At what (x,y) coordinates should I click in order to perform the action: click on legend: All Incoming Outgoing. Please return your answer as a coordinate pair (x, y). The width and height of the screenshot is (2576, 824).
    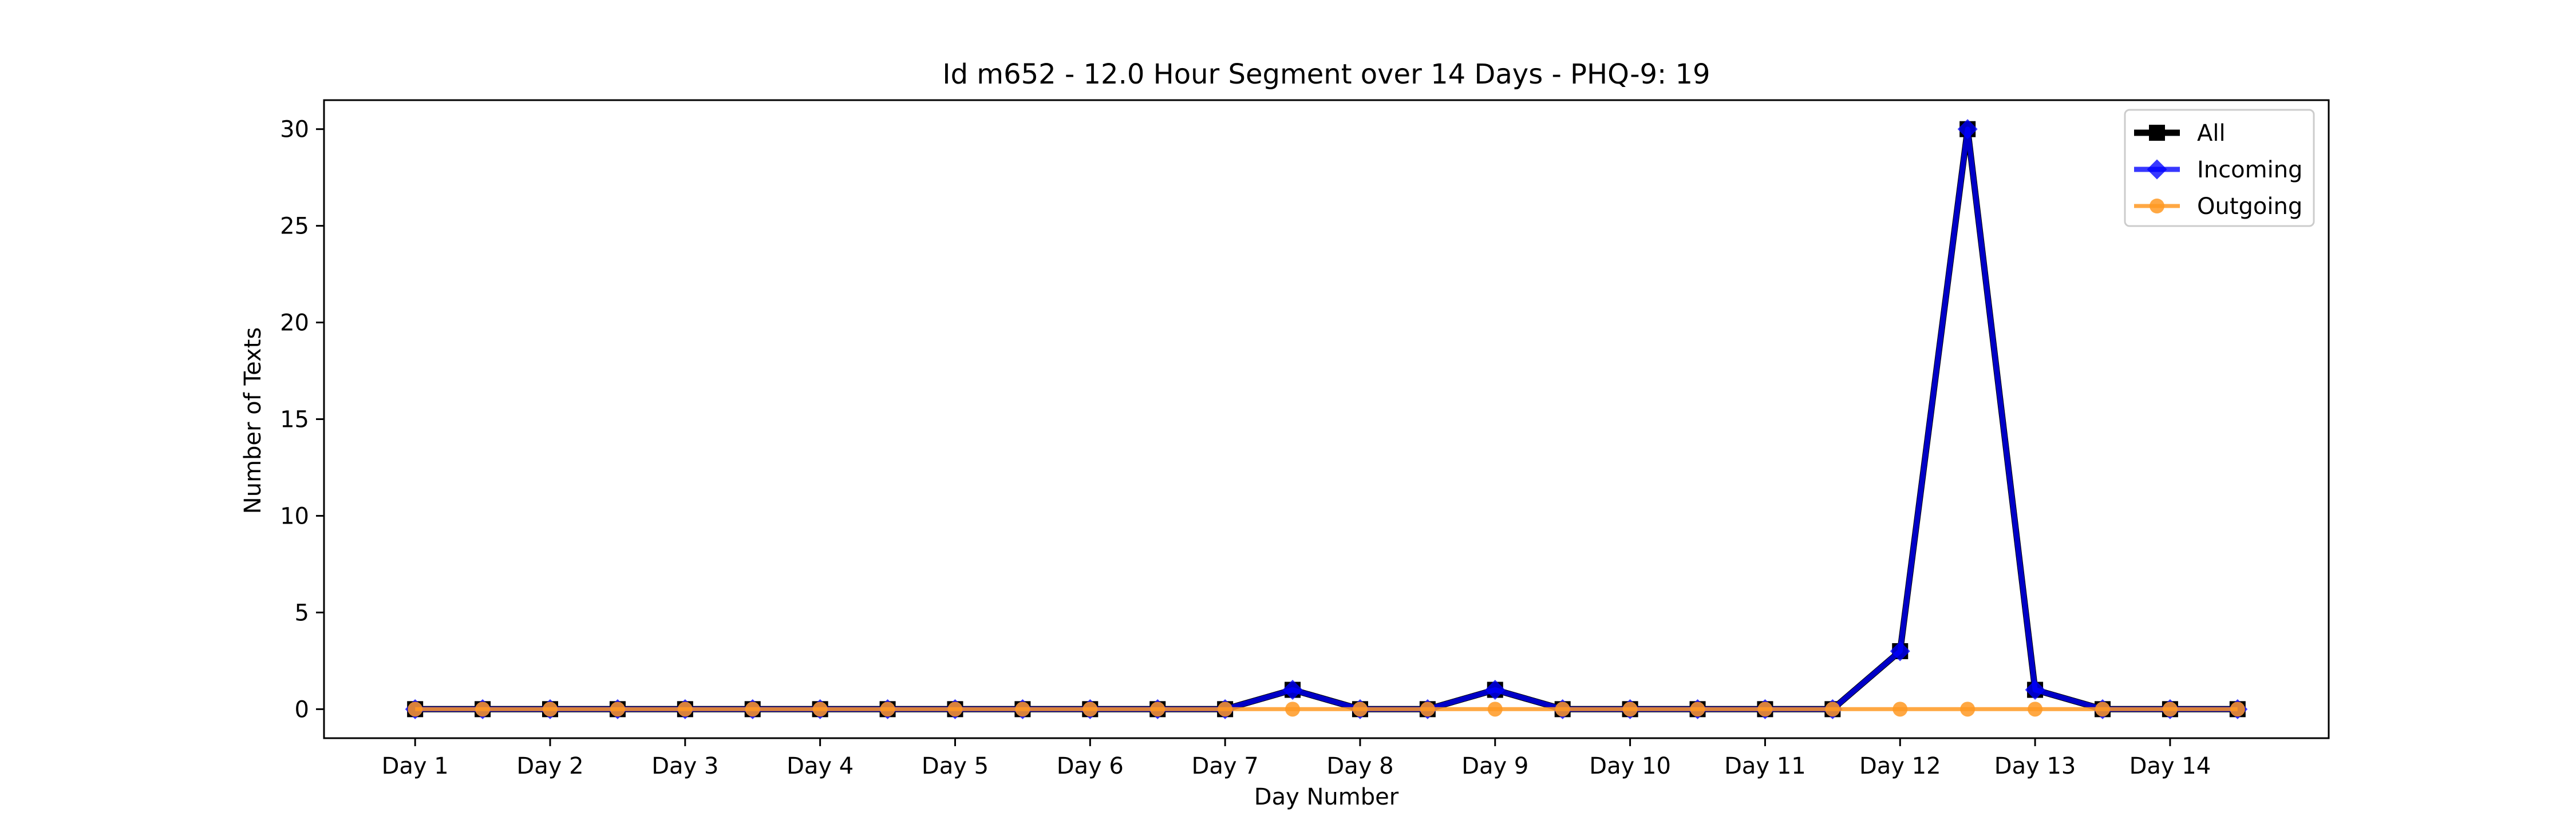
    Looking at the image, I should click on (2219, 168).